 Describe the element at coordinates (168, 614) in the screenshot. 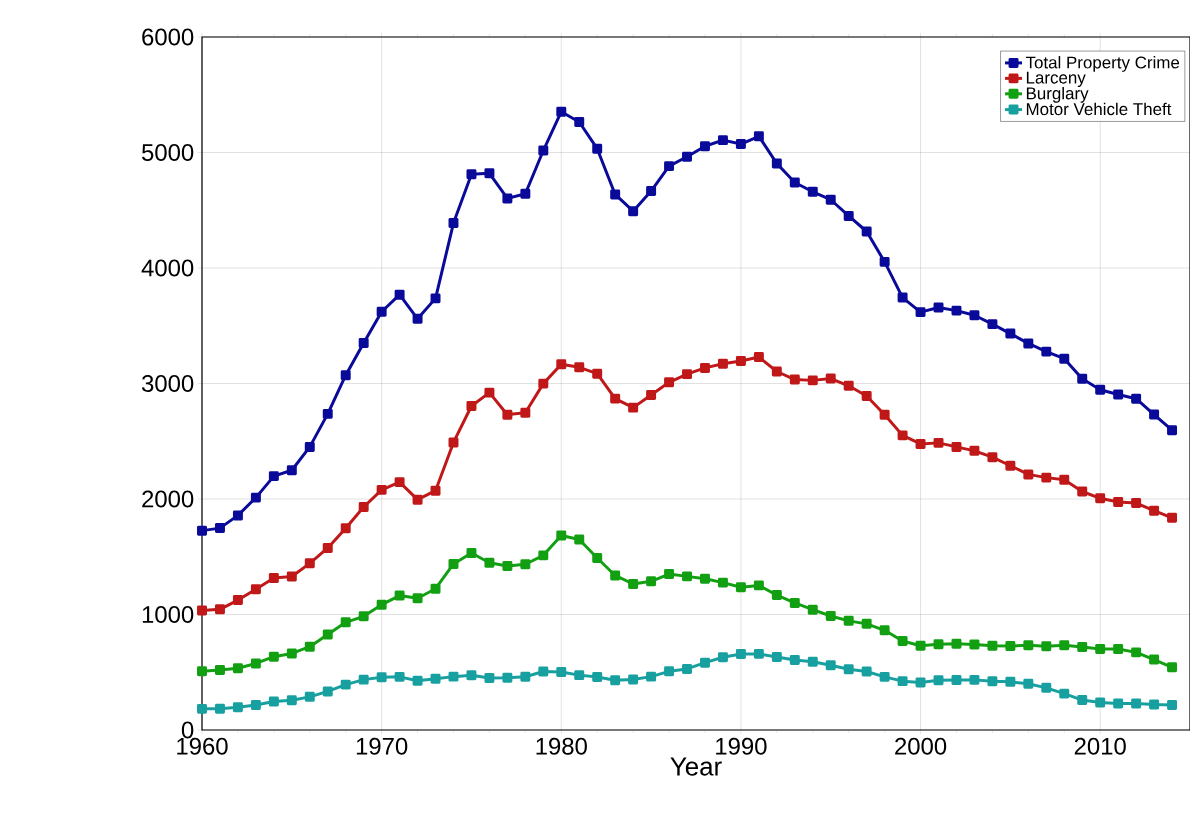

I see `y-tick-label: 1000` at that location.